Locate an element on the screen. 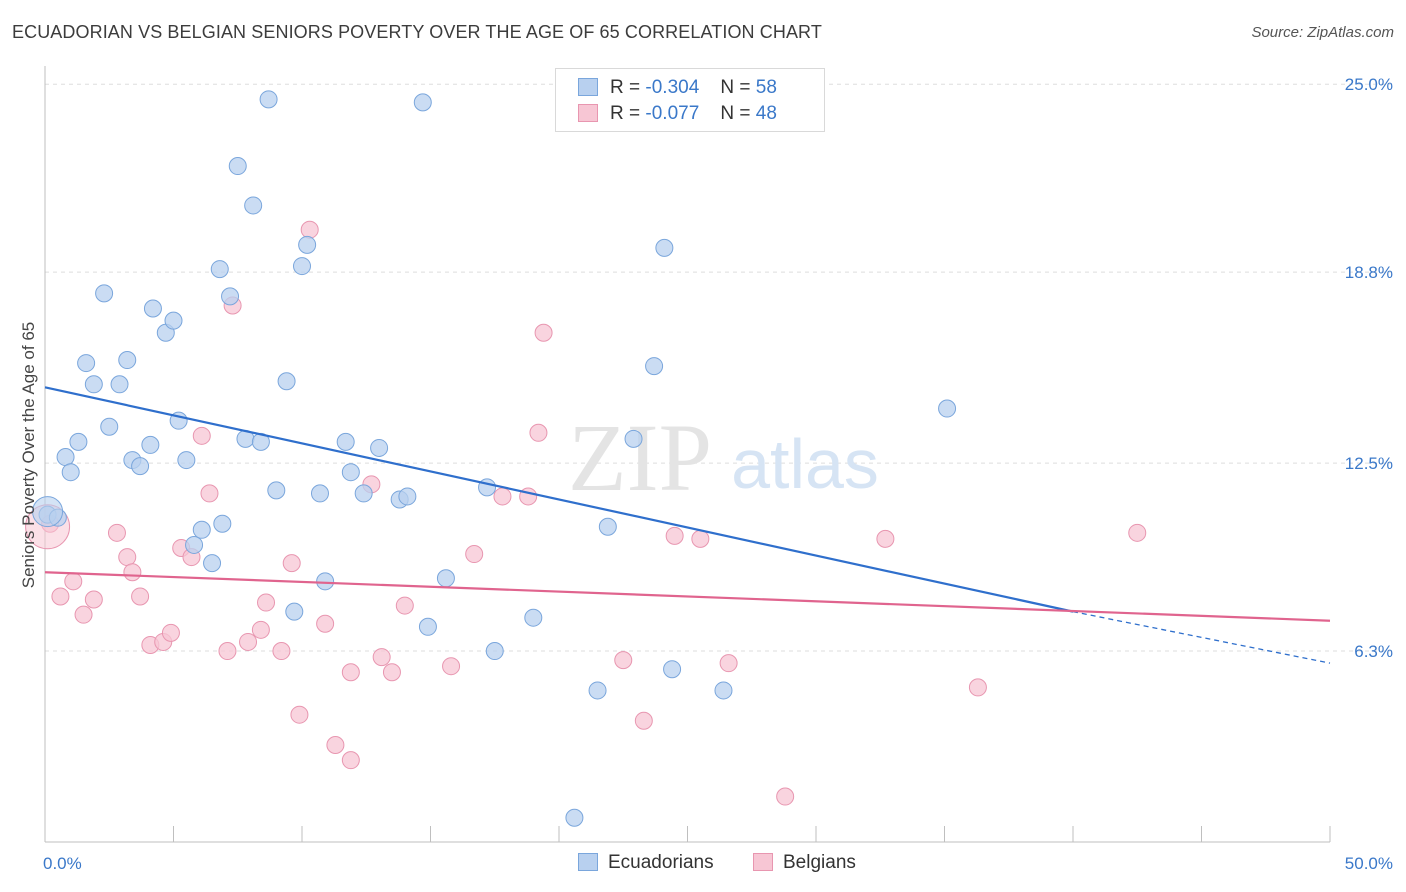 The image size is (1406, 892). ecuadorian-trend-extension is located at coordinates (1201, 637).